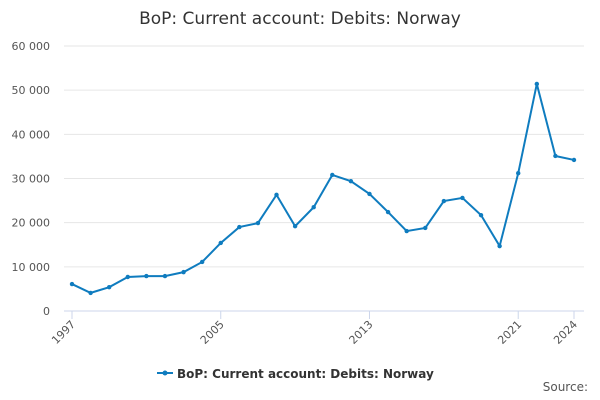 Image resolution: width=600 pixels, height=400 pixels. What do you see at coordinates (565, 332) in the screenshot?
I see `x-tick-label: 2024` at bounding box center [565, 332].